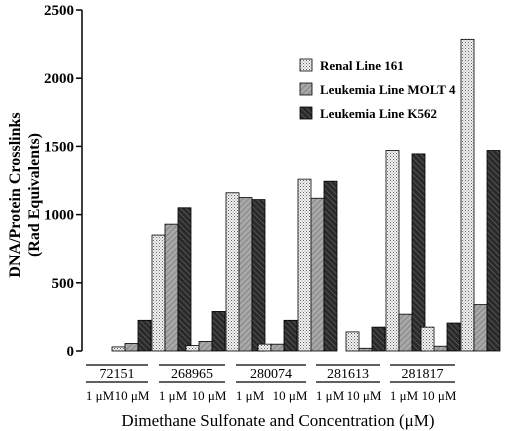 This screenshot has width=520, height=431. Describe the element at coordinates (63, 284) in the screenshot. I see `y-tick-label: 500` at that location.